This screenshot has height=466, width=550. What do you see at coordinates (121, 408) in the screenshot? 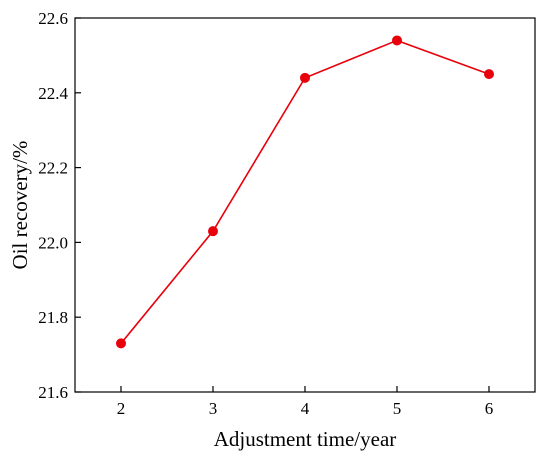
I see `x-tick-label: 2` at bounding box center [121, 408].